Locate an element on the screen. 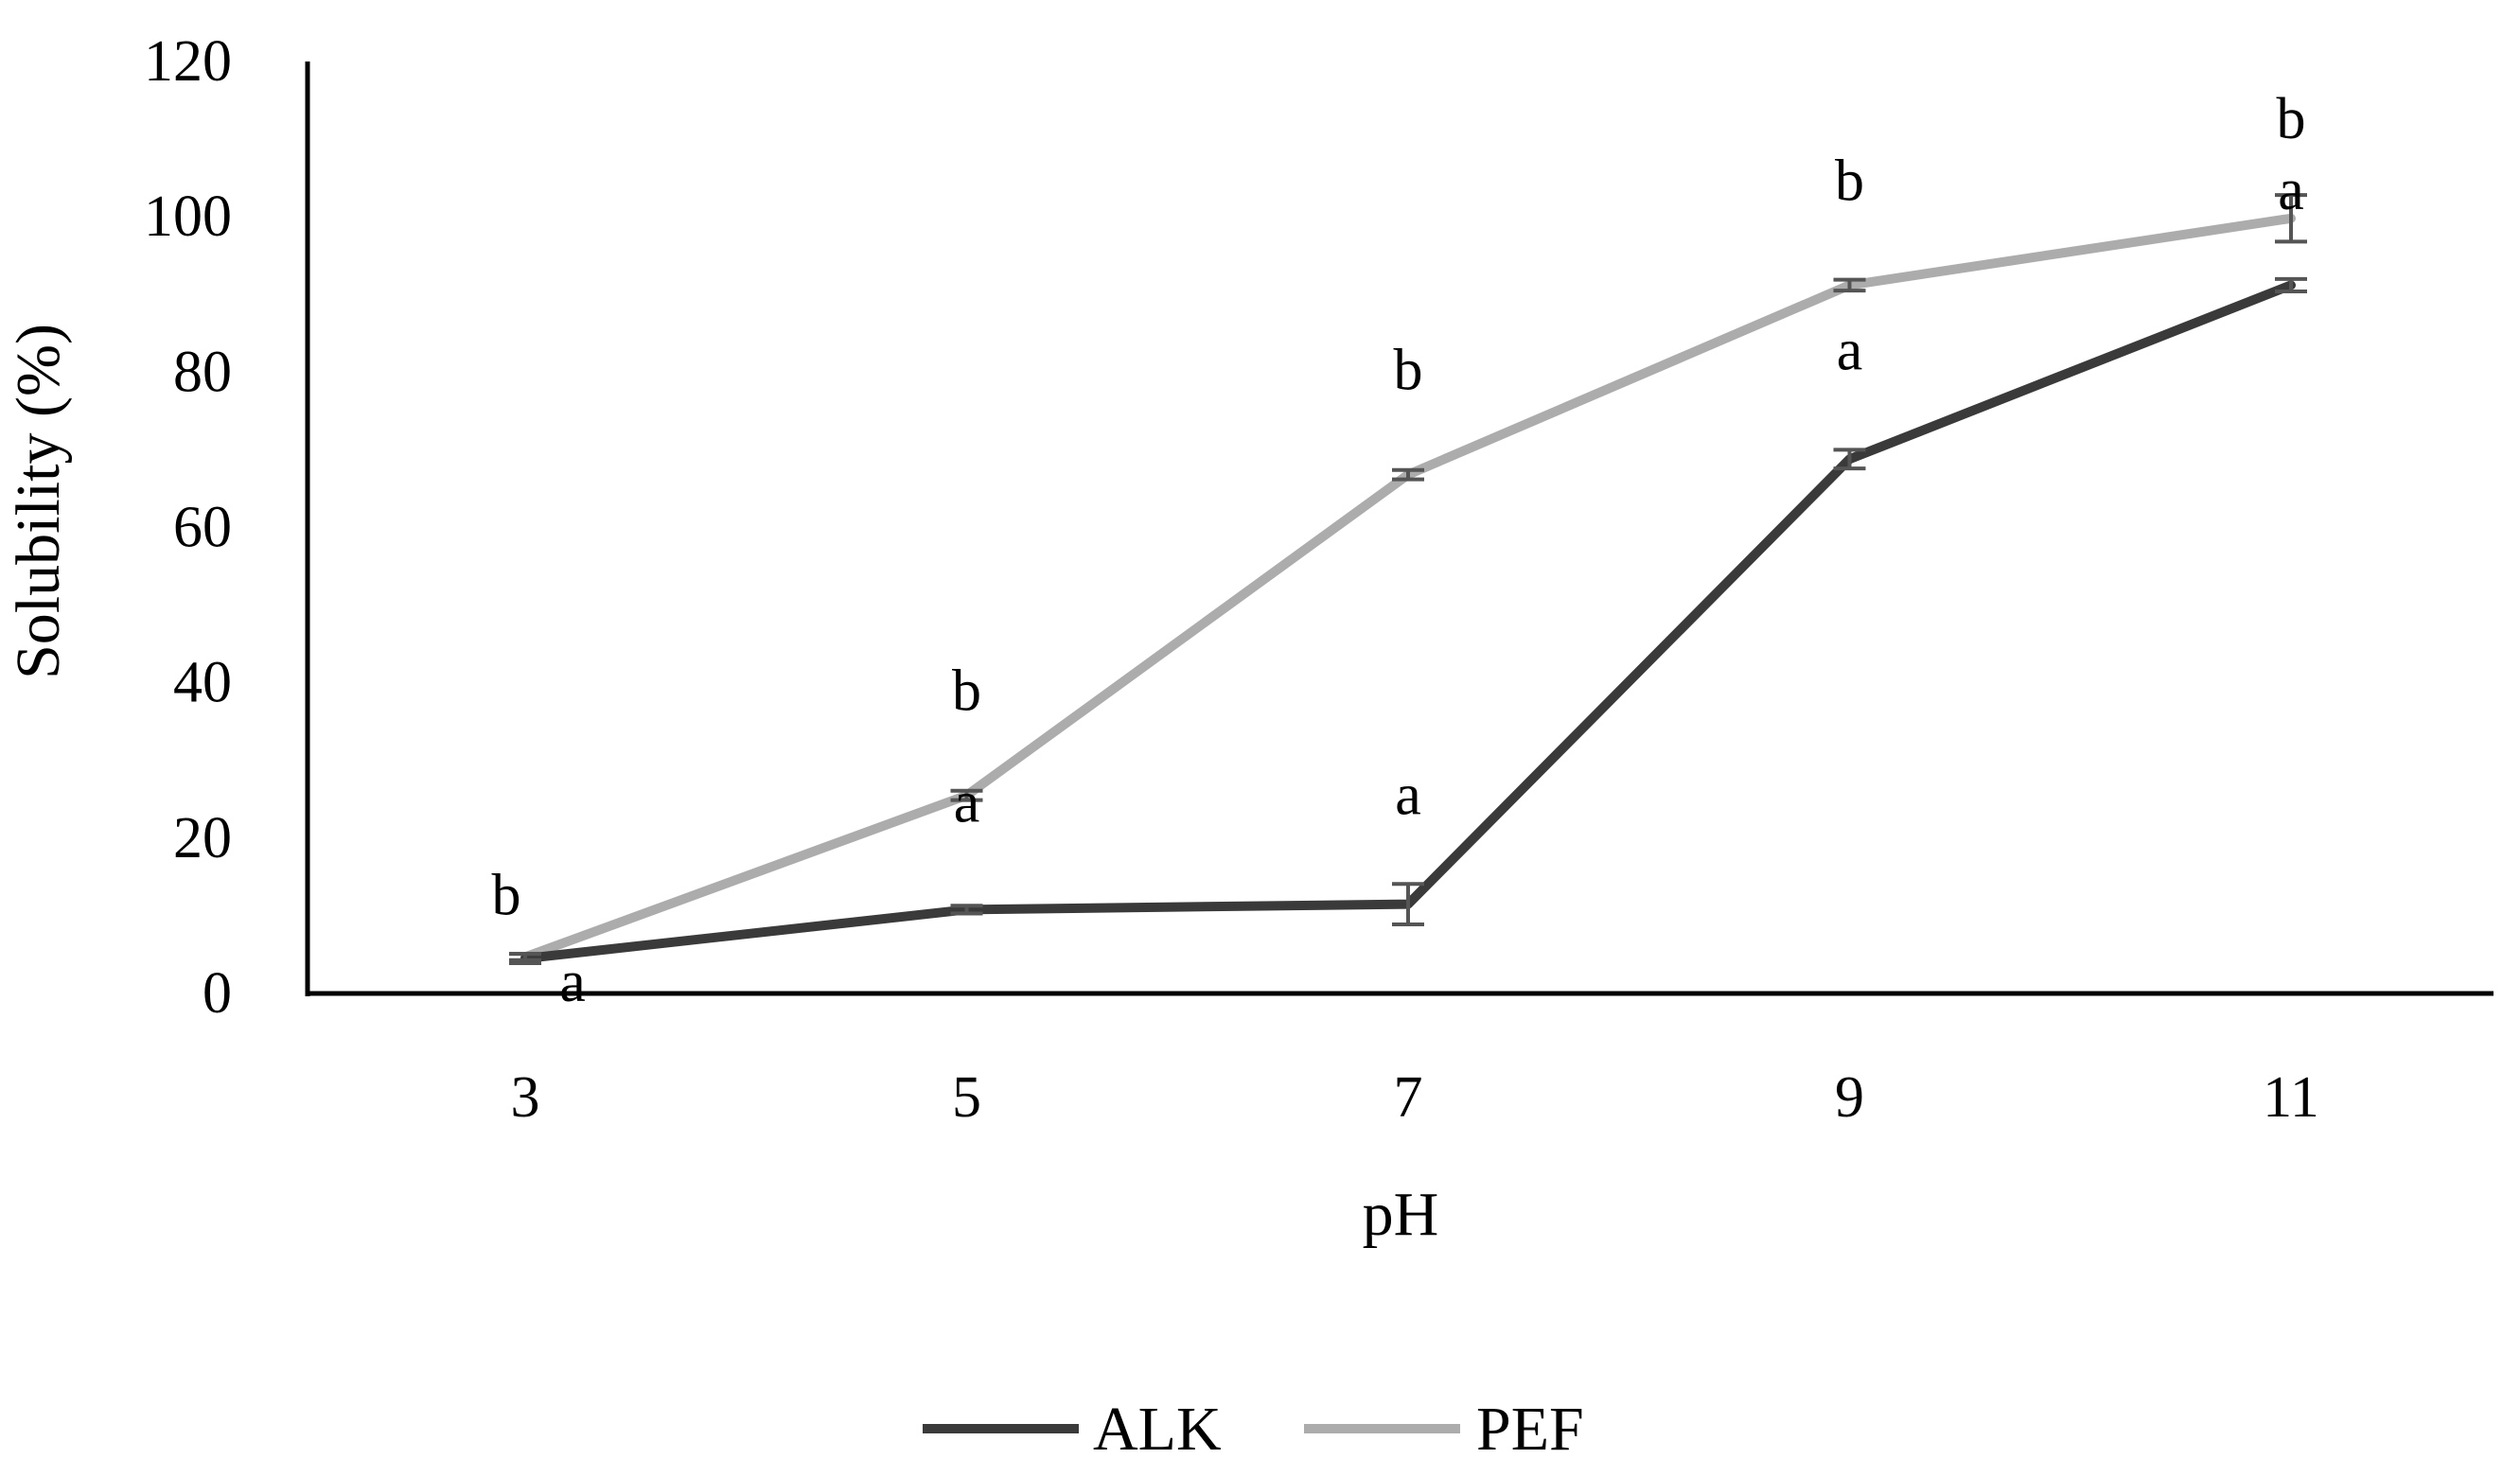 The image size is (2520, 1476). y-tick-label: 0 is located at coordinates (217, 993).